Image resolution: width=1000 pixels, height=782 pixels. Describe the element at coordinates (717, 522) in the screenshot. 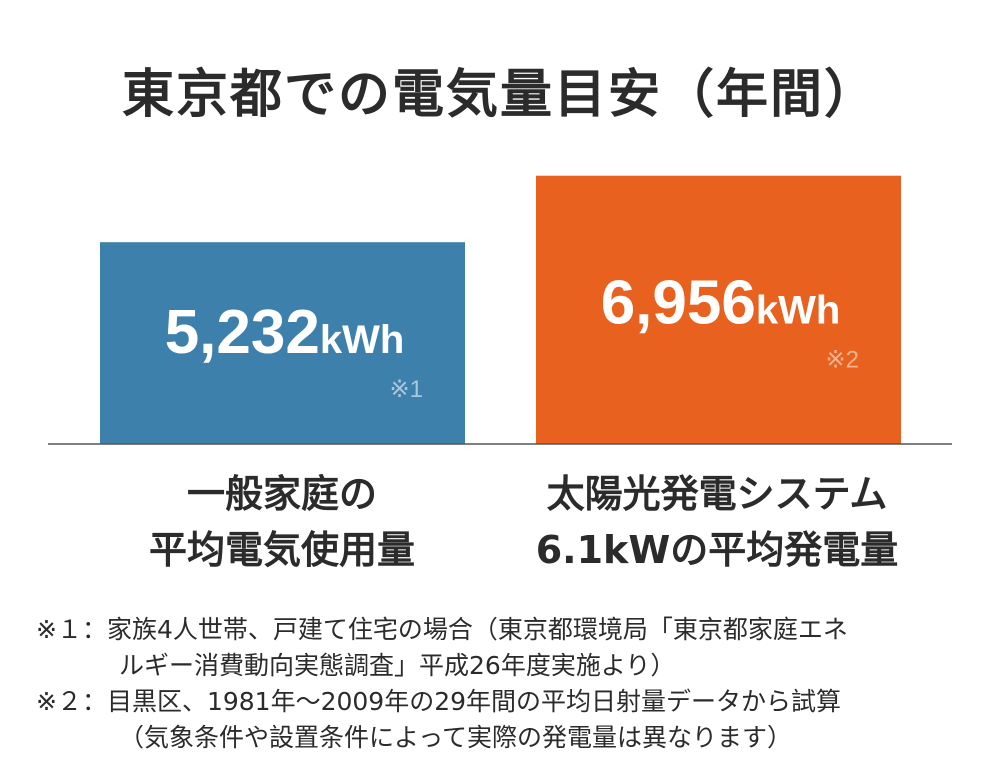

I see `category-label-solar: 太陽光発電システム 6.1kWの平均発電量` at that location.